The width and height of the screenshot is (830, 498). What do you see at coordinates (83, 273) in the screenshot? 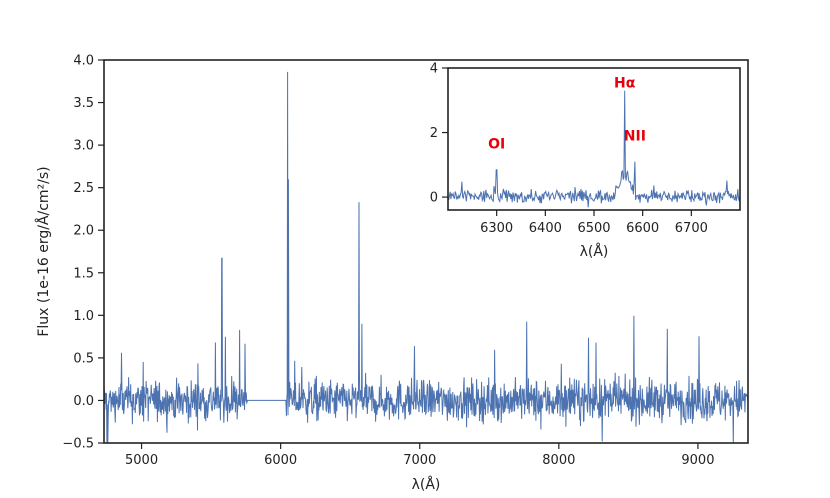
I see `y-tick-label: 1.5` at bounding box center [83, 273].